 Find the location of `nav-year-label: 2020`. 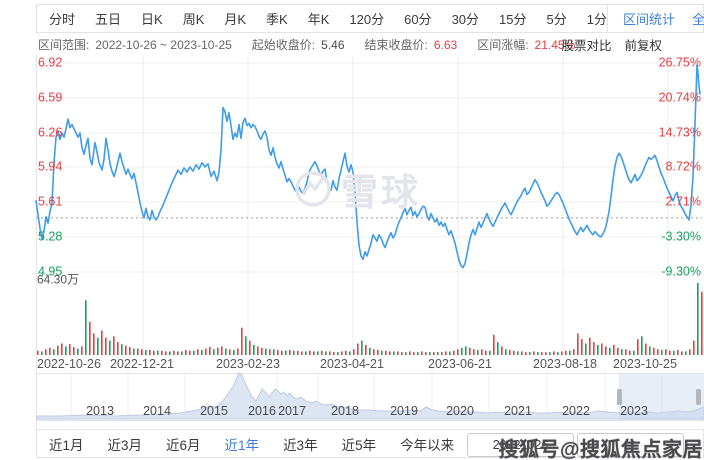

nav-year-label: 2020 is located at coordinates (460, 411).